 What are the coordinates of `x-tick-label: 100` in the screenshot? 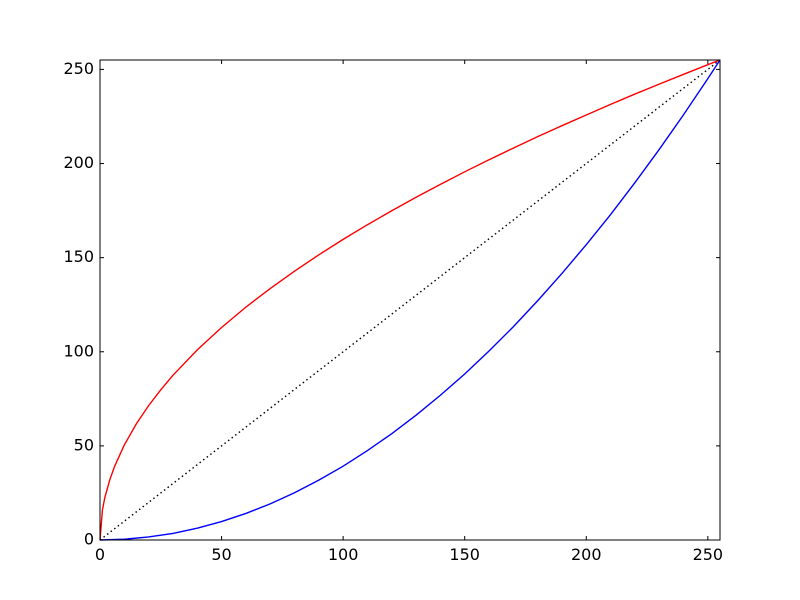 It's located at (343, 554).